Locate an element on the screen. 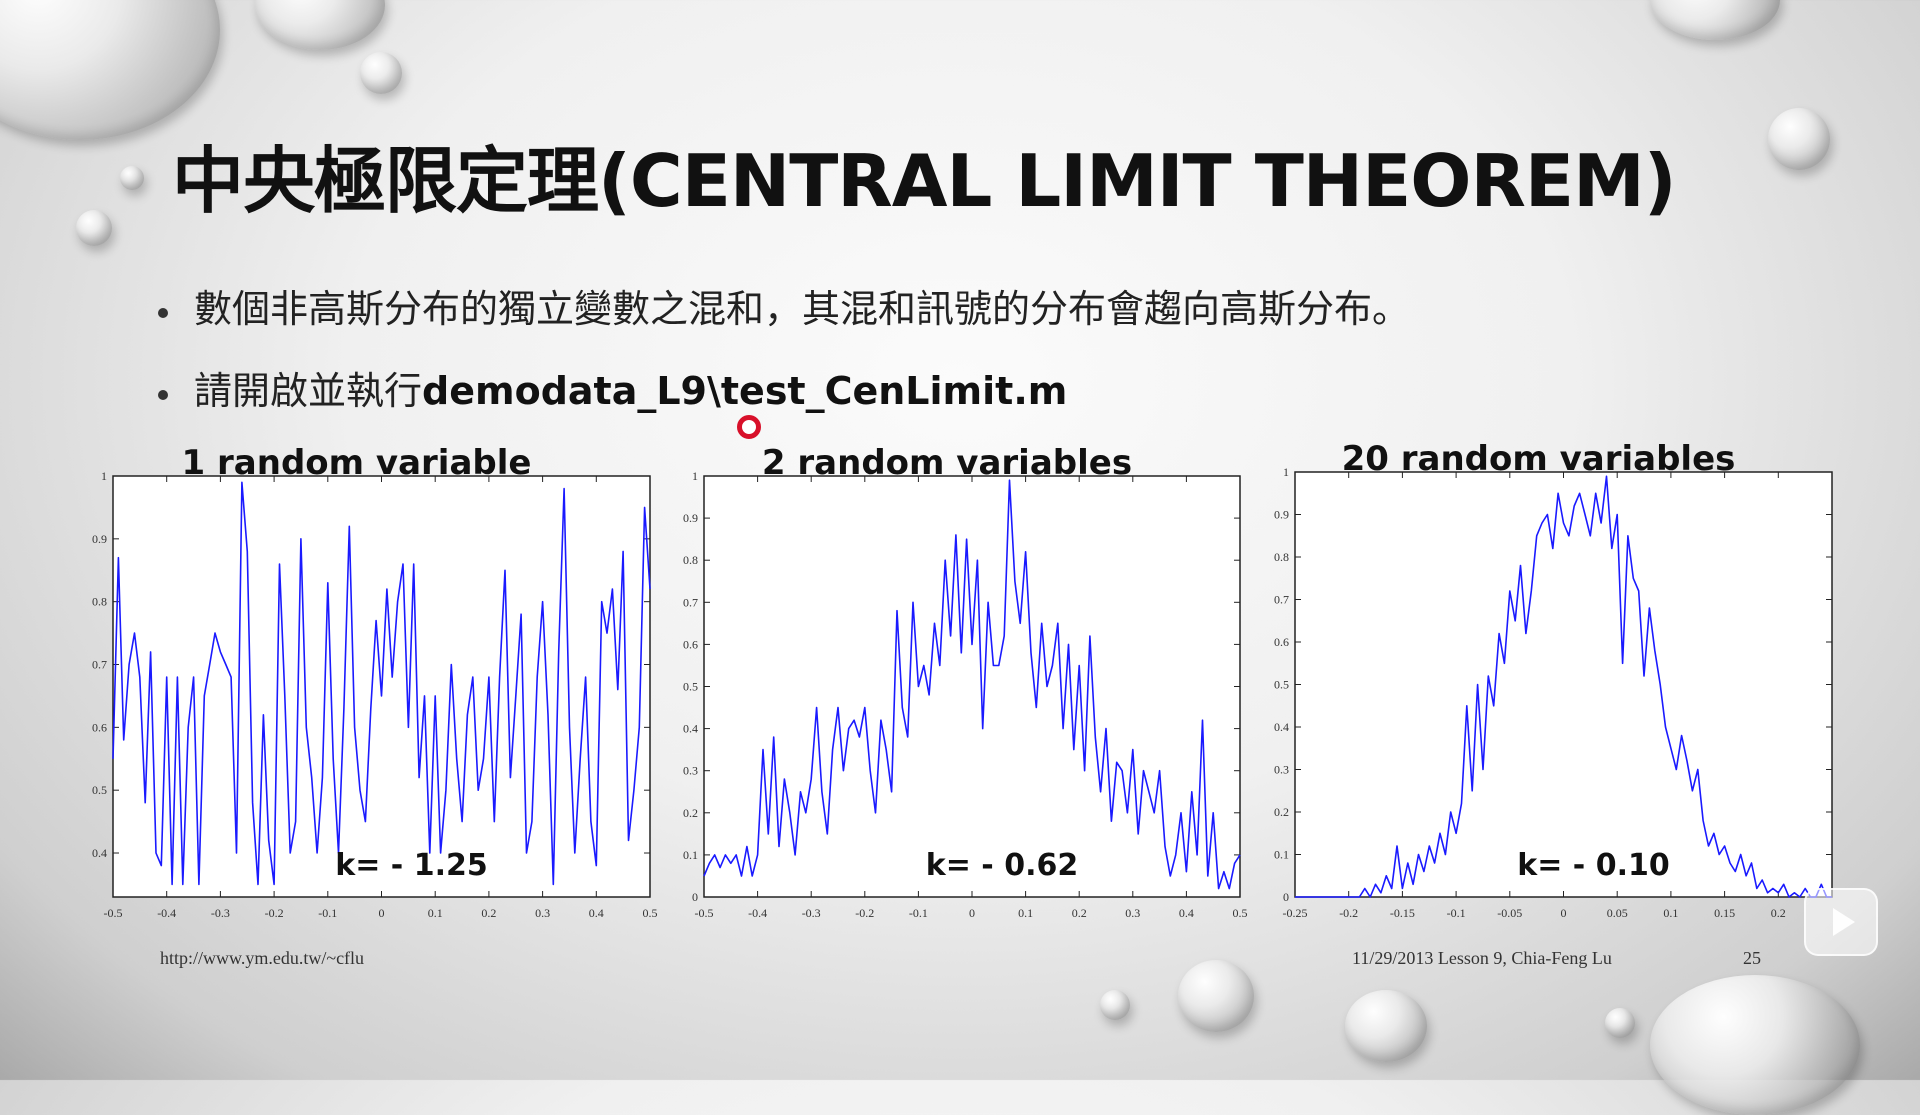  x-tick-label: -0.15 is located at coordinates (1402, 913).